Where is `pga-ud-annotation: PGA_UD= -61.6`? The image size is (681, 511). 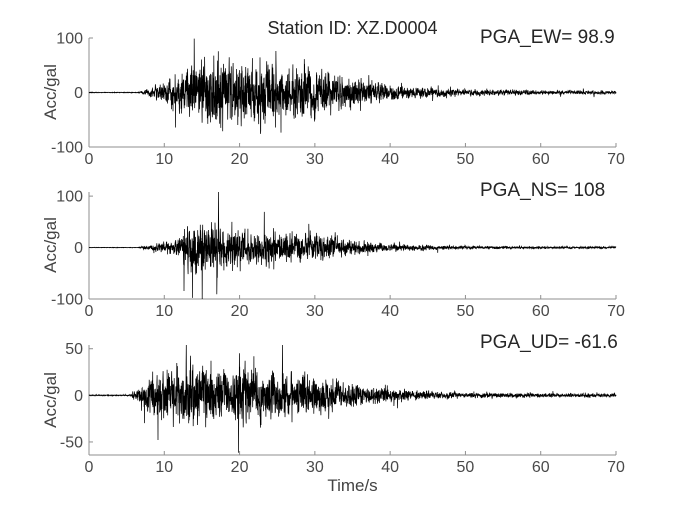 pga-ud-annotation: PGA_UD= -61.6 is located at coordinates (549, 342).